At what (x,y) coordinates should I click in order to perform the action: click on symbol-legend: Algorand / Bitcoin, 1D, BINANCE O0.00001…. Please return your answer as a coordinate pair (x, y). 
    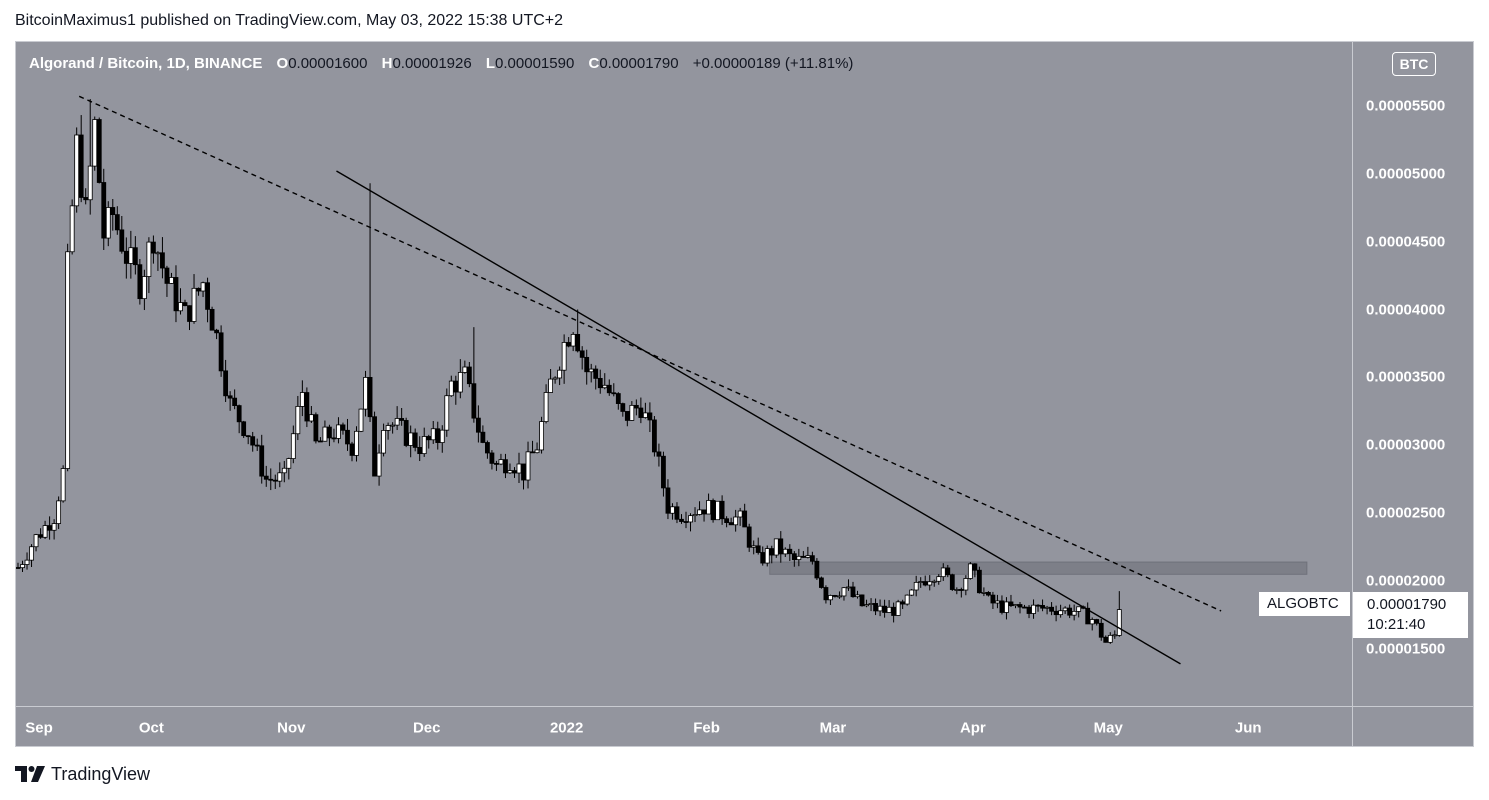
    Looking at the image, I should click on (441, 63).